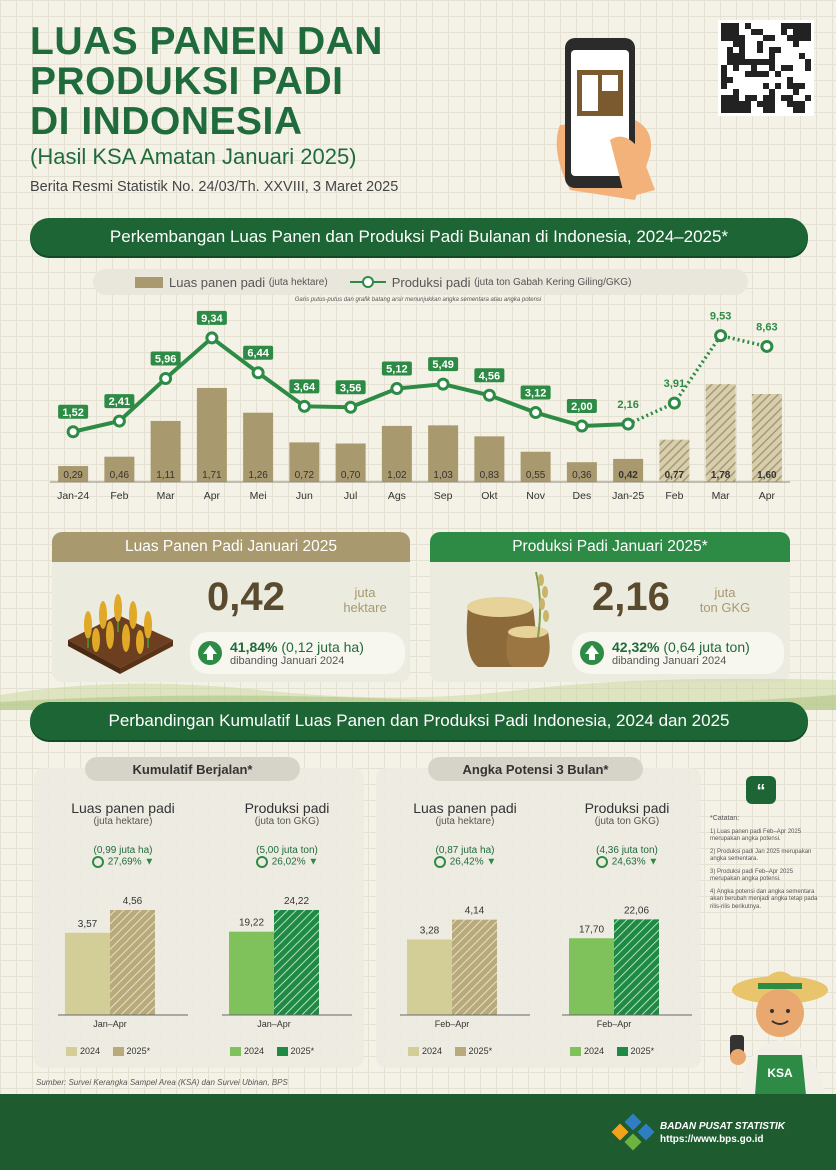 Image resolution: width=836 pixels, height=1170 pixels. Describe the element at coordinates (766, 327) in the screenshot. I see `production-point-label: 8,63` at that location.